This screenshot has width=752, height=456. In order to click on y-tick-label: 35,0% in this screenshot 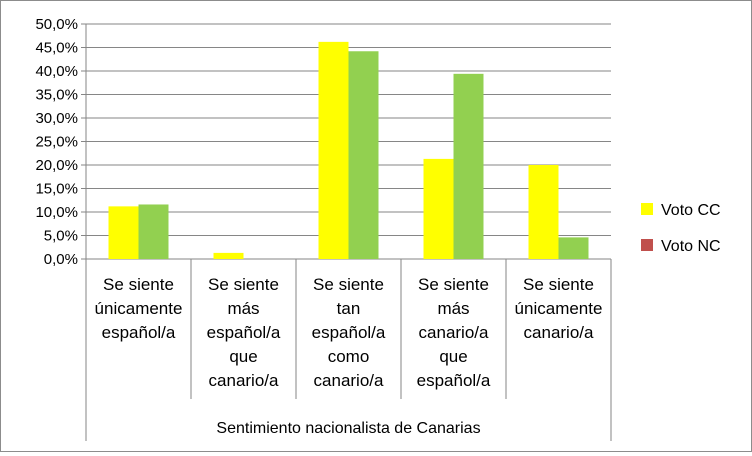, I will do `click(56, 95)`.